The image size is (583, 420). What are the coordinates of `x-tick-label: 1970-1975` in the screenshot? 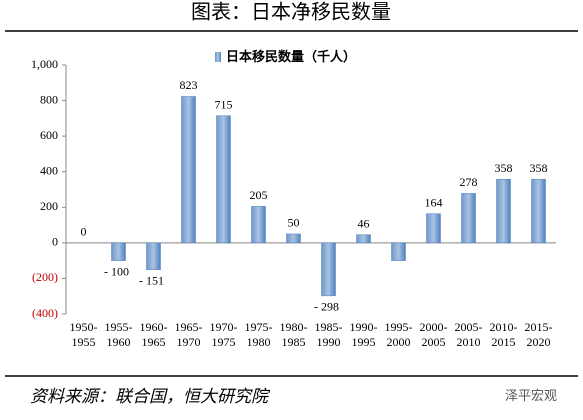 It's located at (224, 334).